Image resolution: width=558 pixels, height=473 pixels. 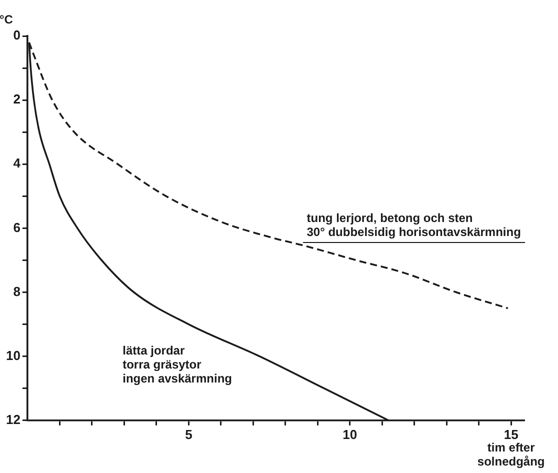 I want to click on y-tick-label: 4, so click(x=17, y=163).